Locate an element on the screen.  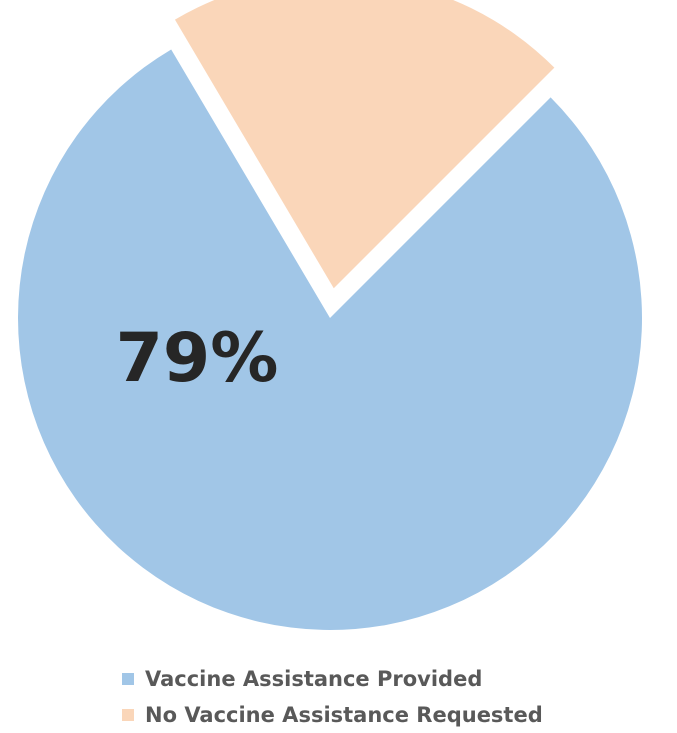
legend-item-no-vaccine-assistance-requested: No Vaccine Assistance Requested is located at coordinates (332, 715).